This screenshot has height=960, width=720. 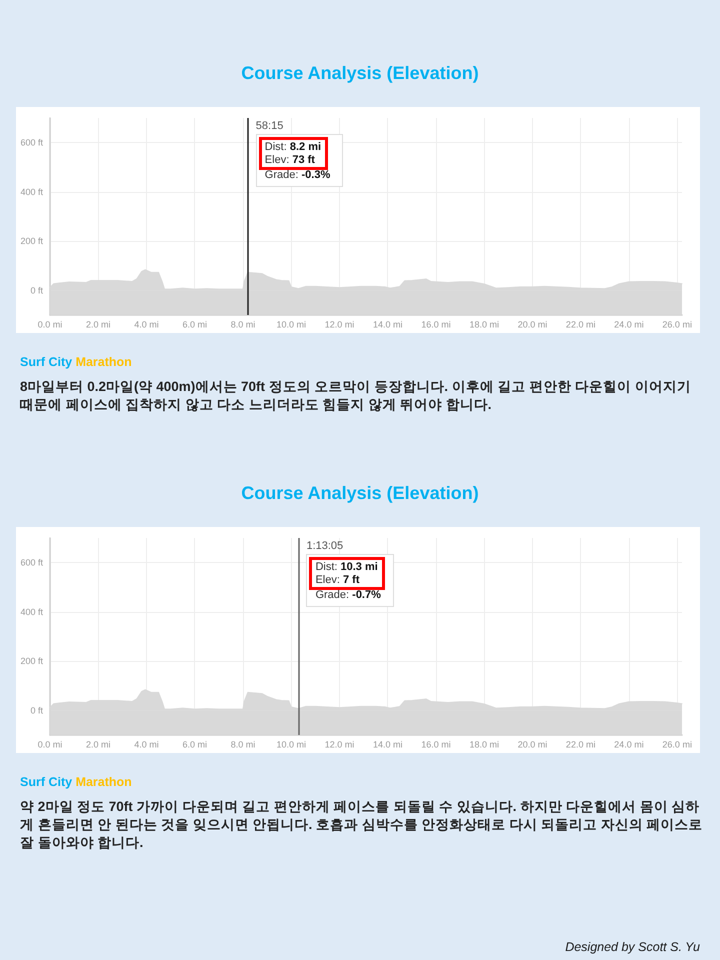 I want to click on annotation: Grade: -0.3%, so click(x=297, y=175).